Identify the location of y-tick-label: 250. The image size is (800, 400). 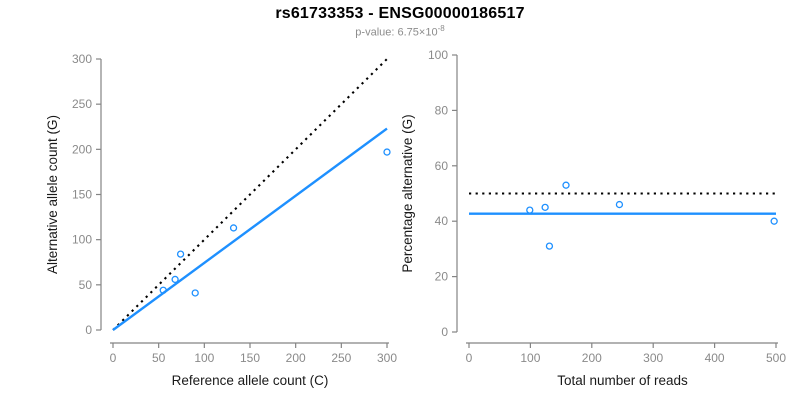
(82, 104).